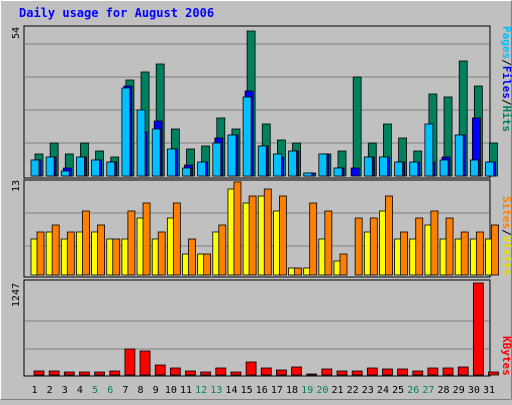 Image resolution: width=512 pixels, height=405 pixels. Describe the element at coordinates (292, 390) in the screenshot. I see `x-label-18: 18` at that location.